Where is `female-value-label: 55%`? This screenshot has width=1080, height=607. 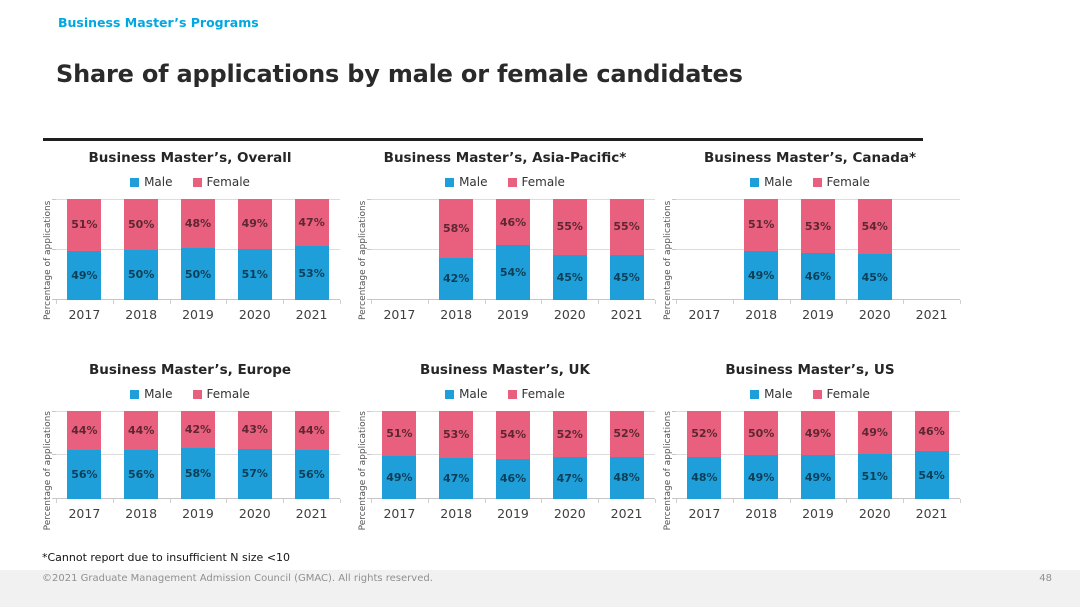
female-value-label: 55% is located at coordinates (569, 227).